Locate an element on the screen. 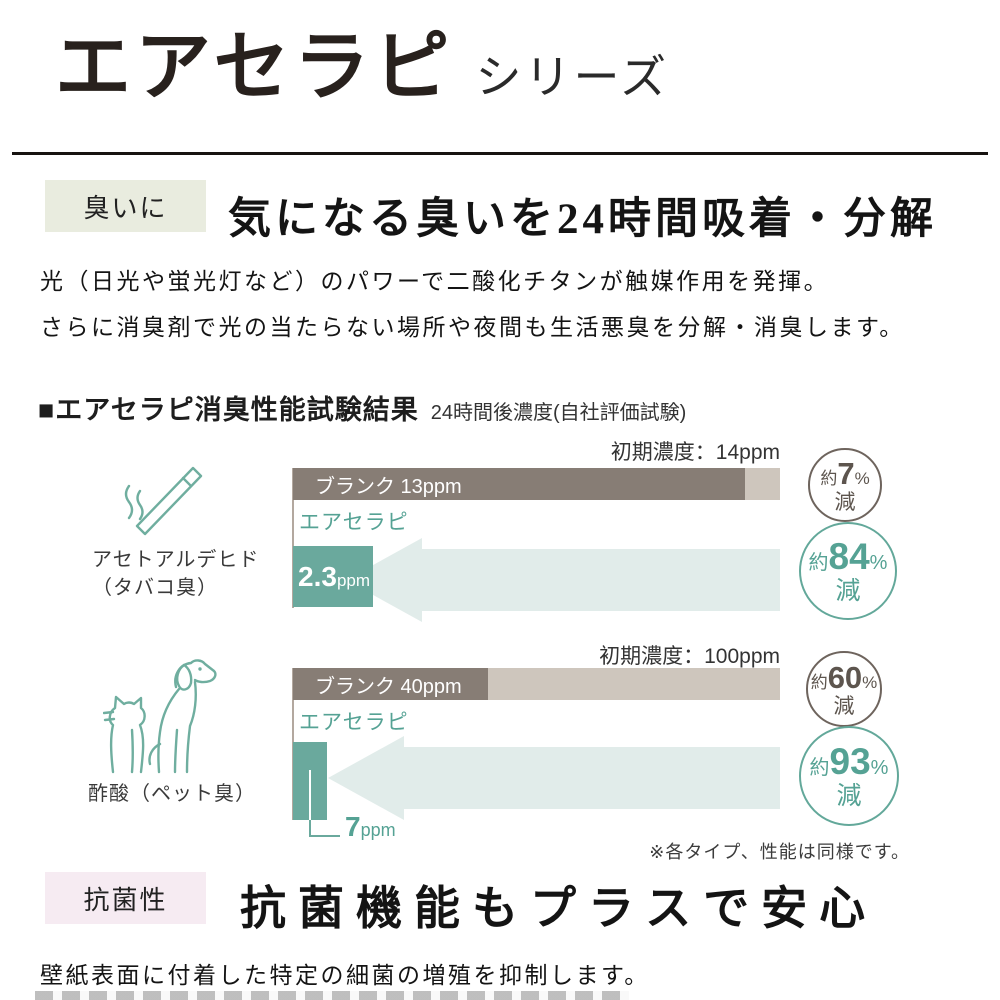 The width and height of the screenshot is (1000, 1000). chart2-initial-concentration: 初期濃度：100ppm is located at coordinates (689, 656).